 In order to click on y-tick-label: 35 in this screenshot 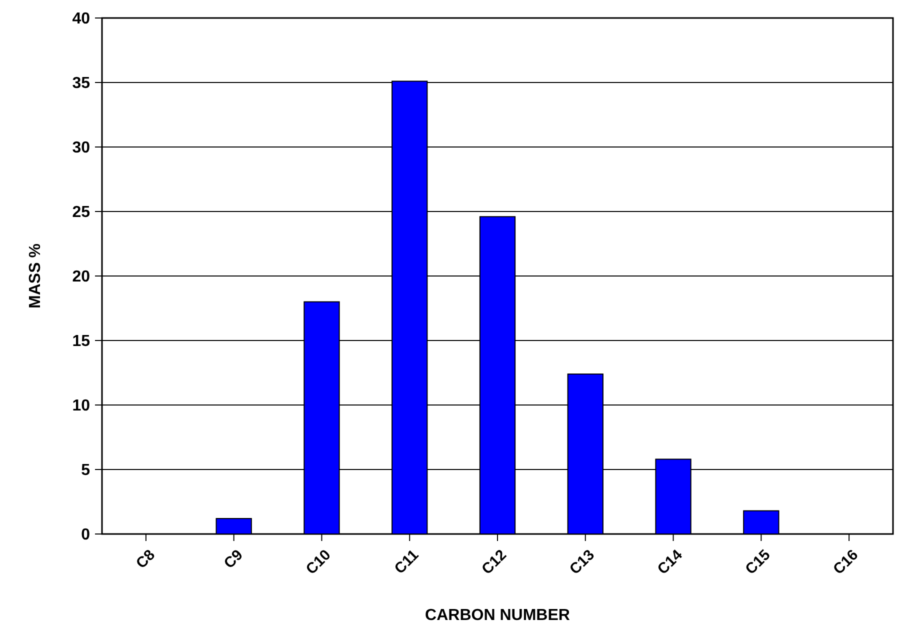, I will do `click(81, 83)`.